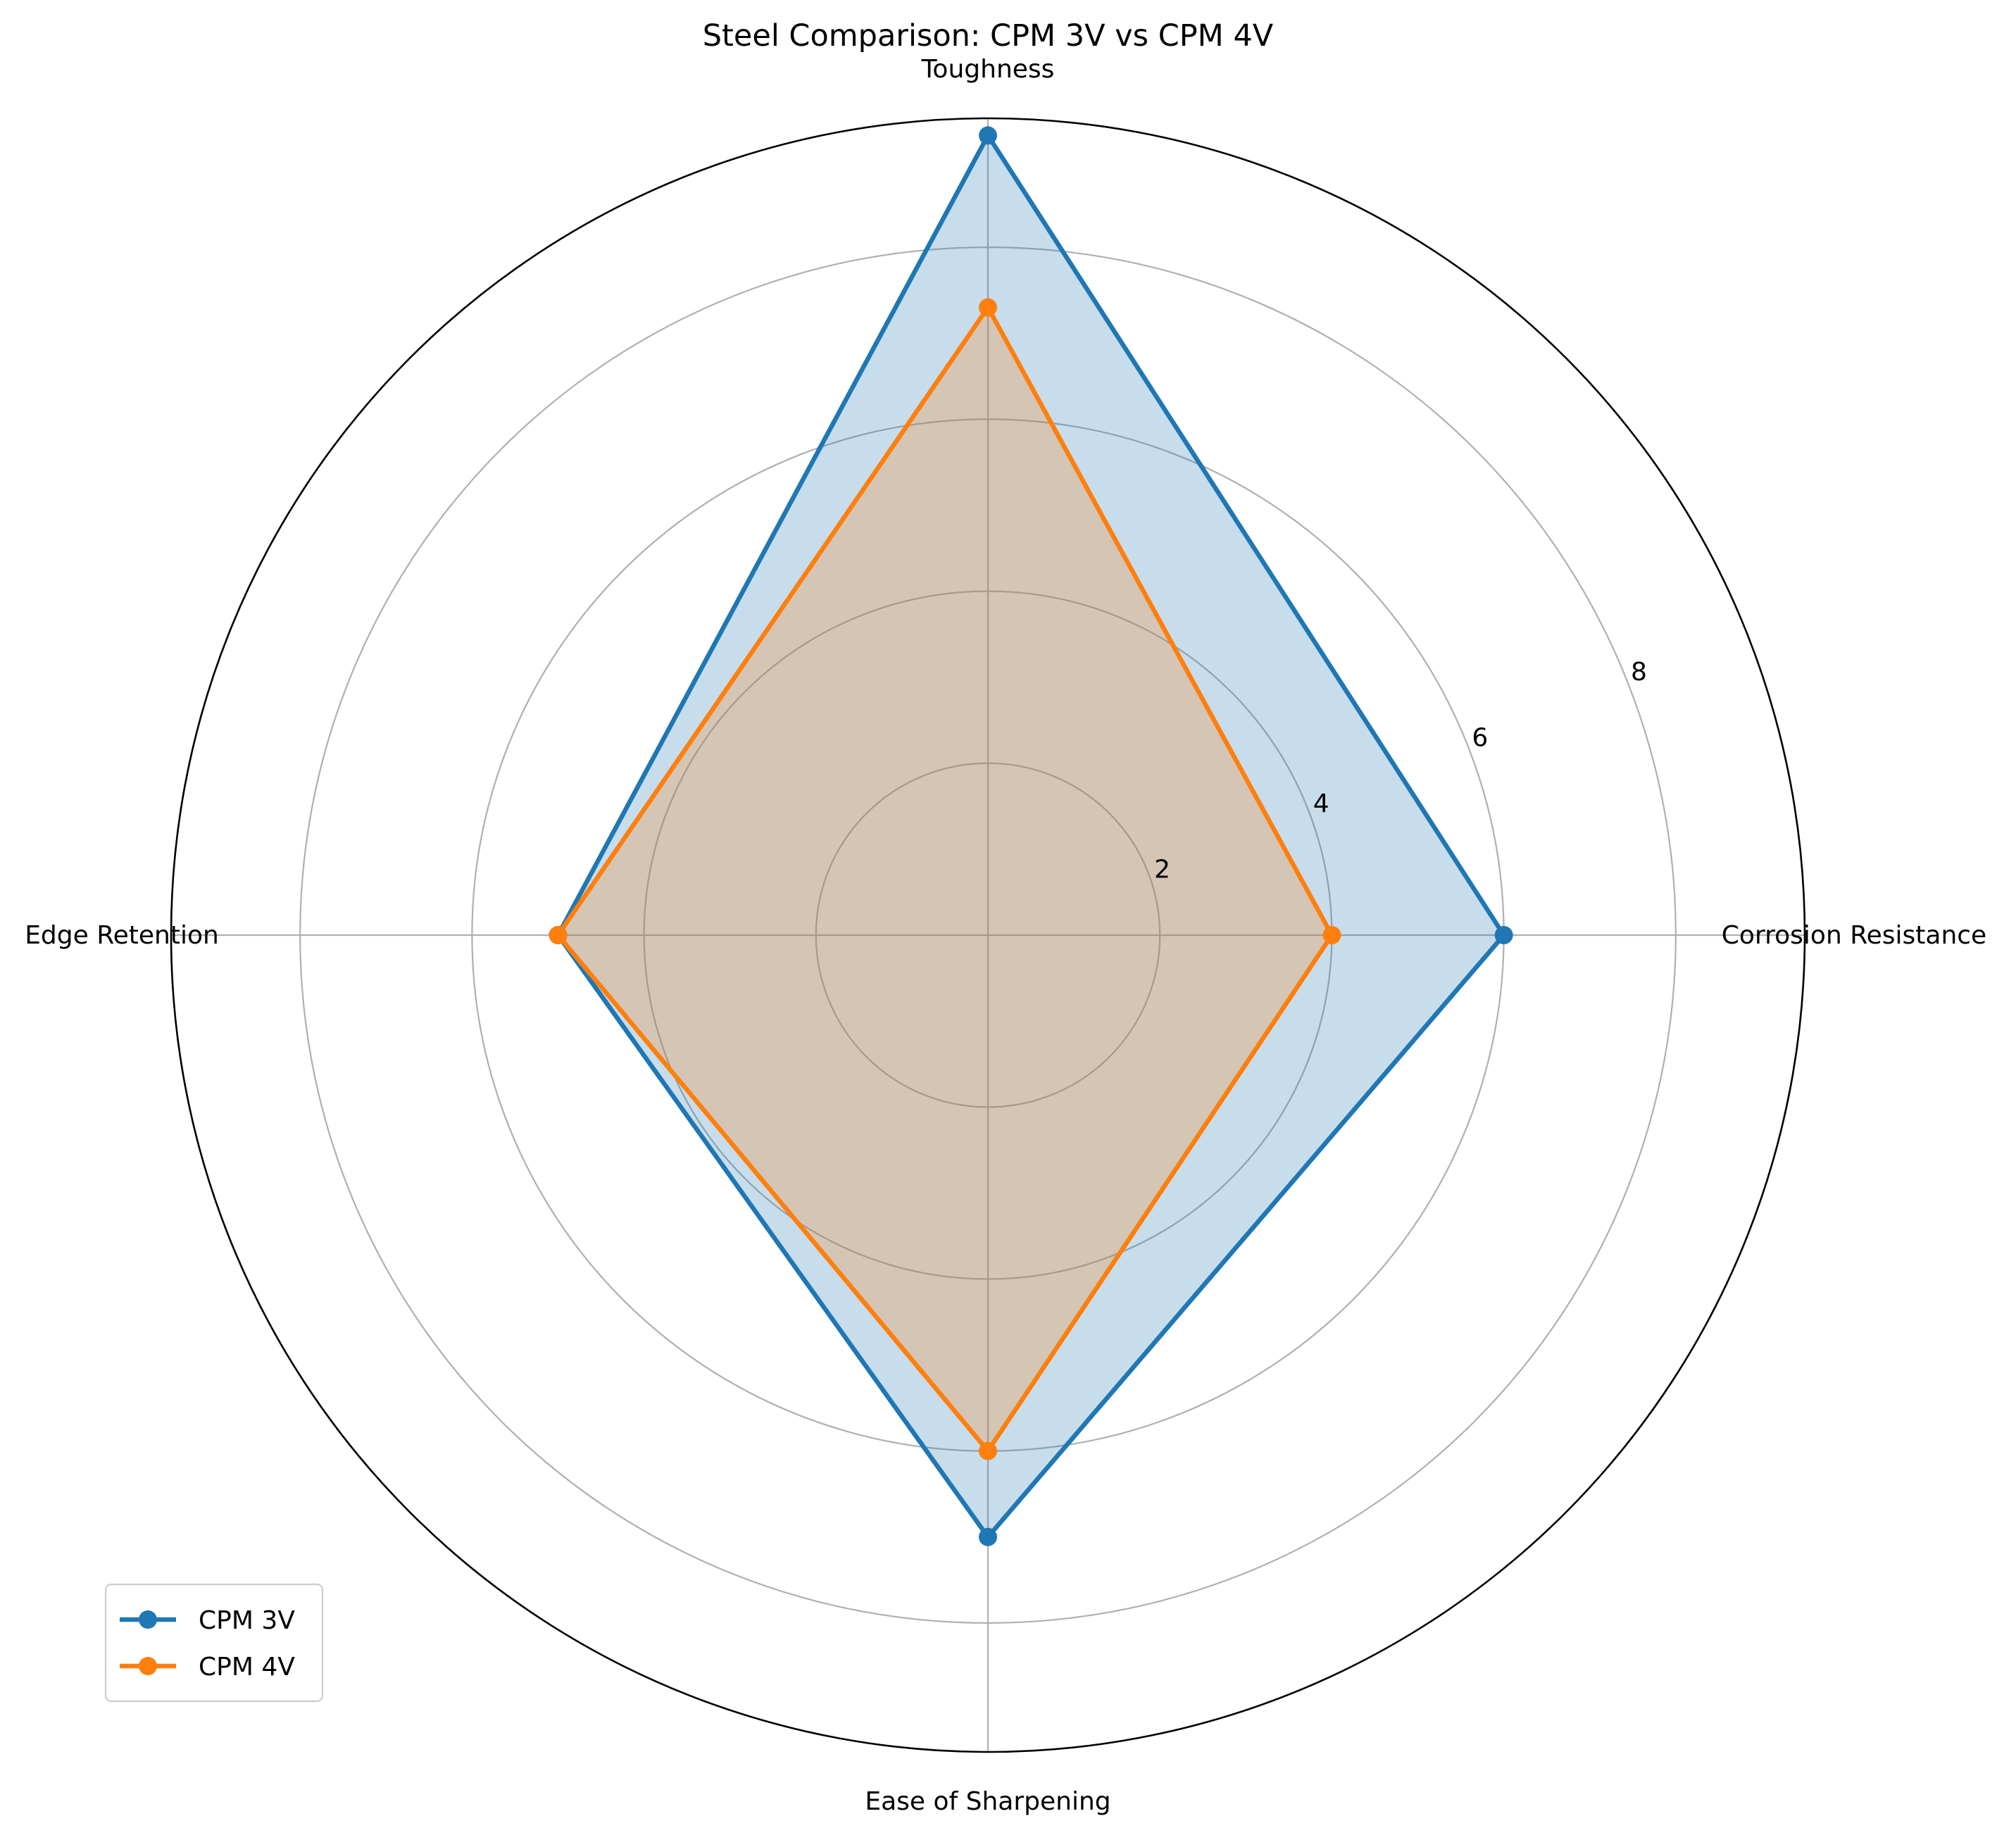 The height and width of the screenshot is (1828, 2016). I want to click on r-tick-label: 4, so click(1321, 804).